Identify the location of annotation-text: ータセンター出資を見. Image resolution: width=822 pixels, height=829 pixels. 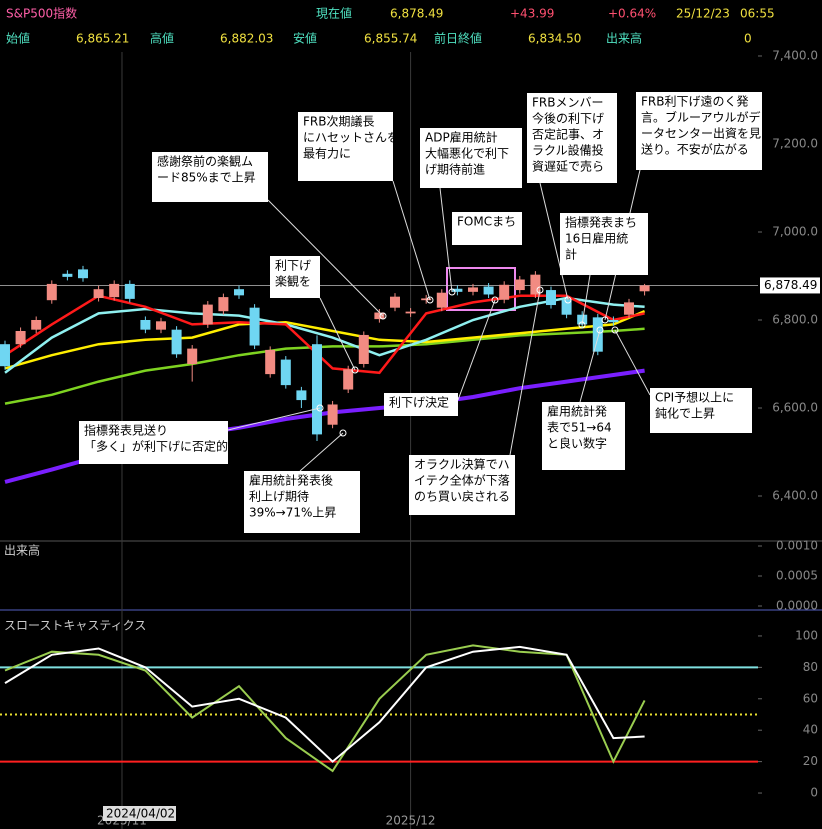
(701, 134).